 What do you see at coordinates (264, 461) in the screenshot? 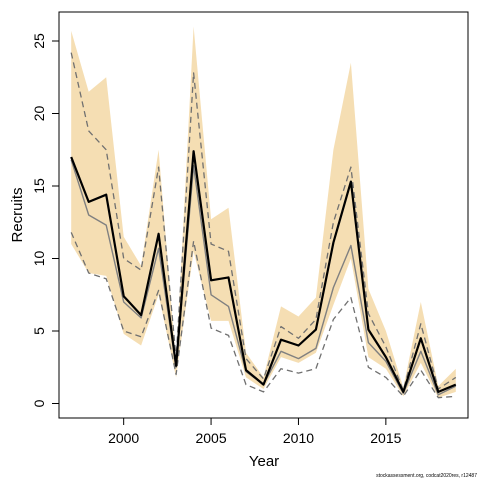
I see `x-axis-title: Year` at bounding box center [264, 461].